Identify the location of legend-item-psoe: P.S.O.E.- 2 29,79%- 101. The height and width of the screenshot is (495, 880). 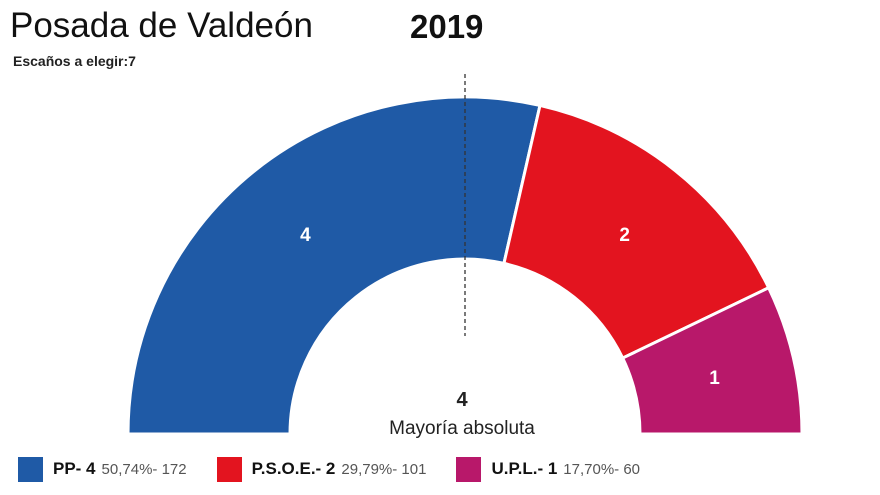
(321, 469).